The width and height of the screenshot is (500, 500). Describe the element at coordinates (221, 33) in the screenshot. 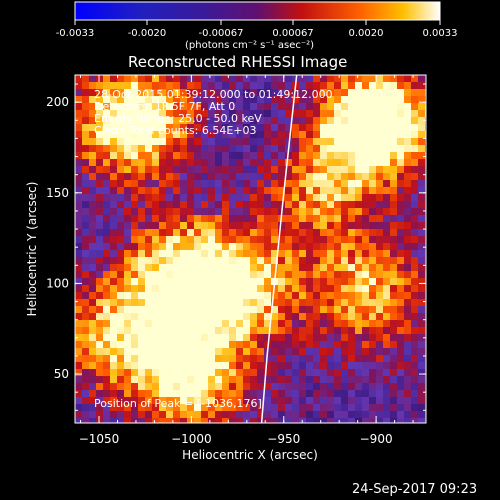

I see `colorbar-tick-label: -0.00067` at that location.